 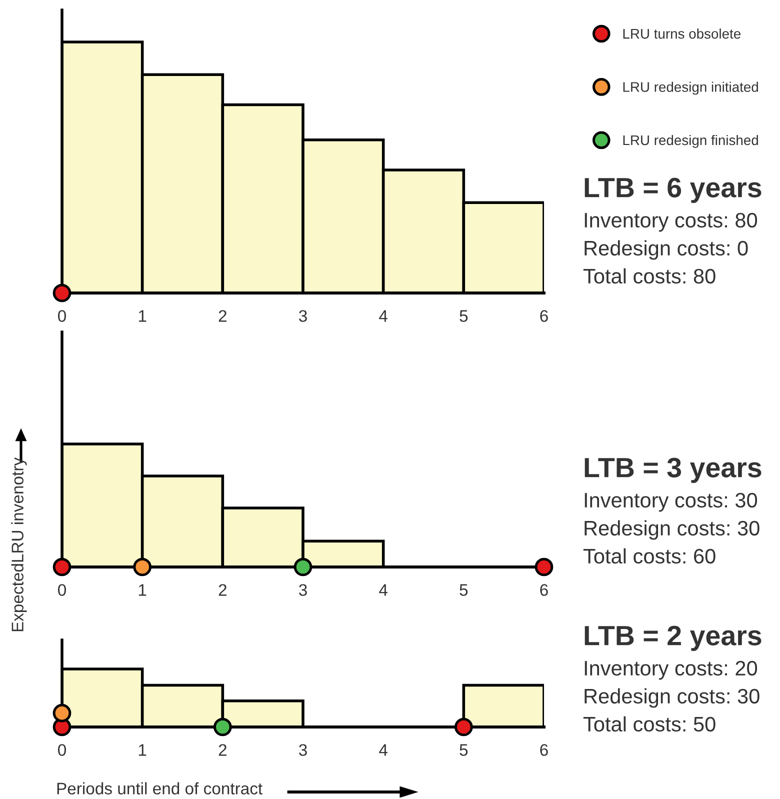 What do you see at coordinates (666, 250) in the screenshot?
I see `text: Redesign costs: 0` at bounding box center [666, 250].